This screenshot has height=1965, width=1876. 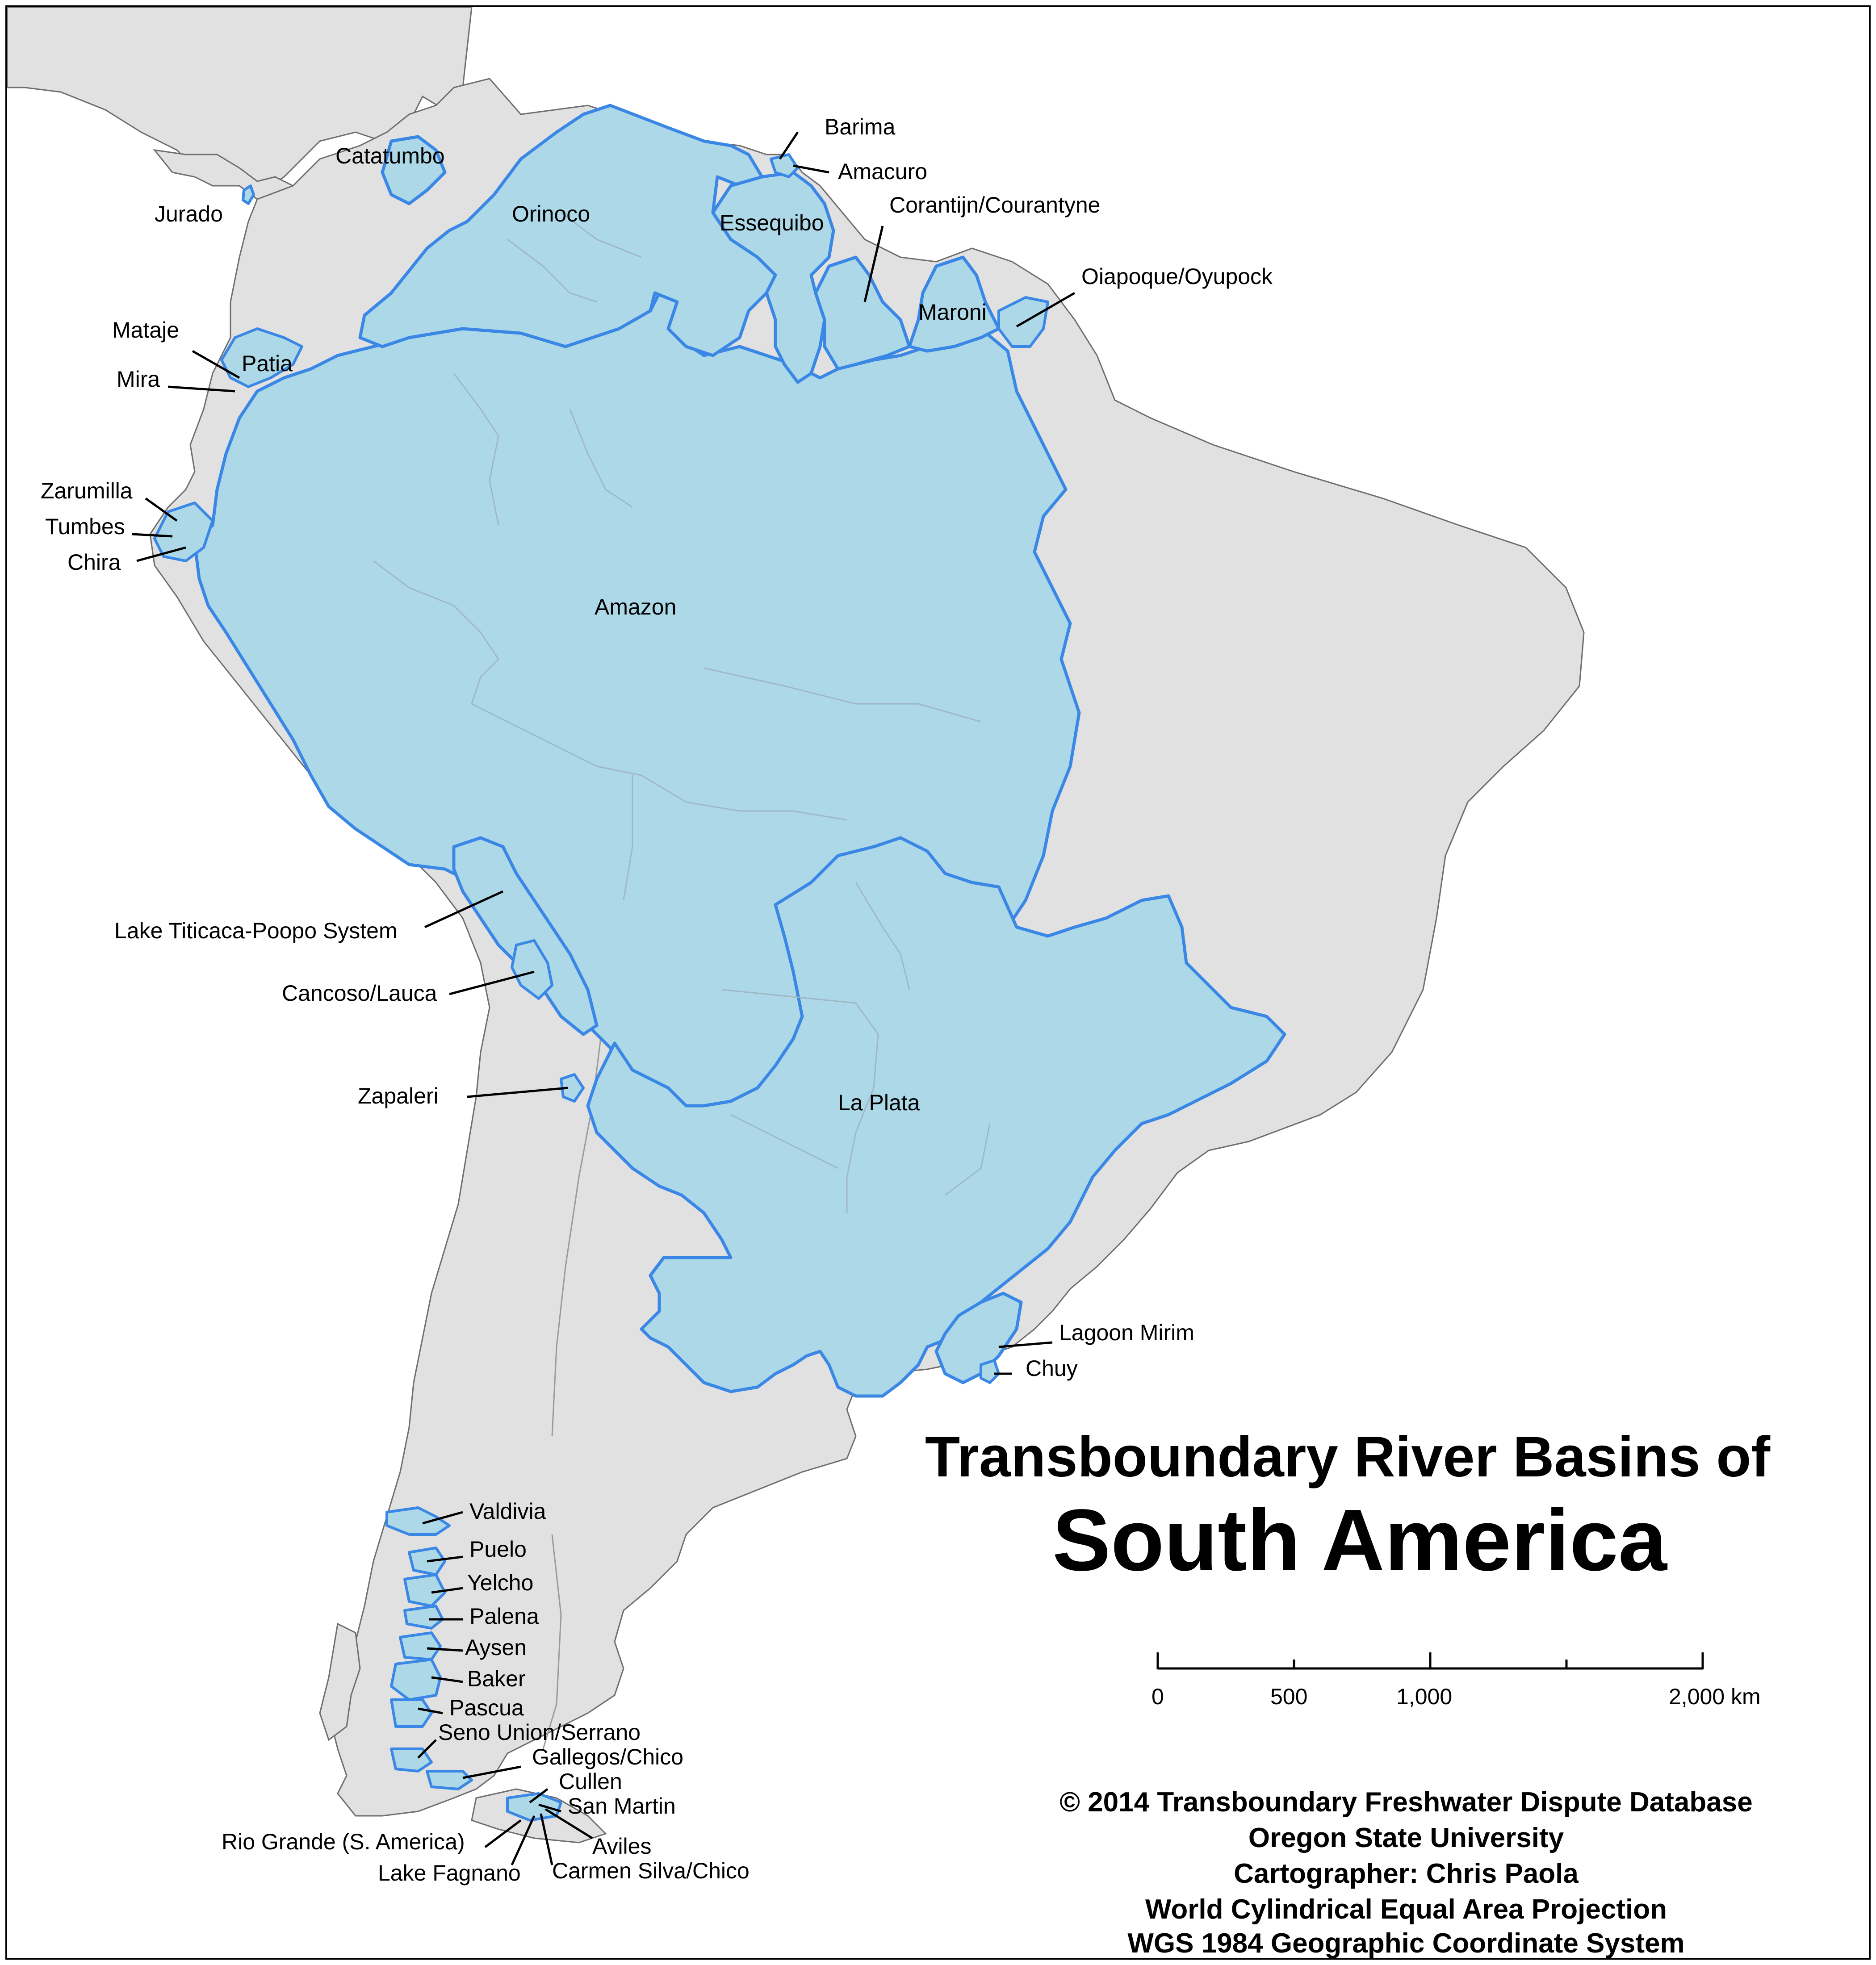 I want to click on credit-line-coordinate-system: WGS 1984 Geographic Coordinate System, so click(x=1405, y=1944).